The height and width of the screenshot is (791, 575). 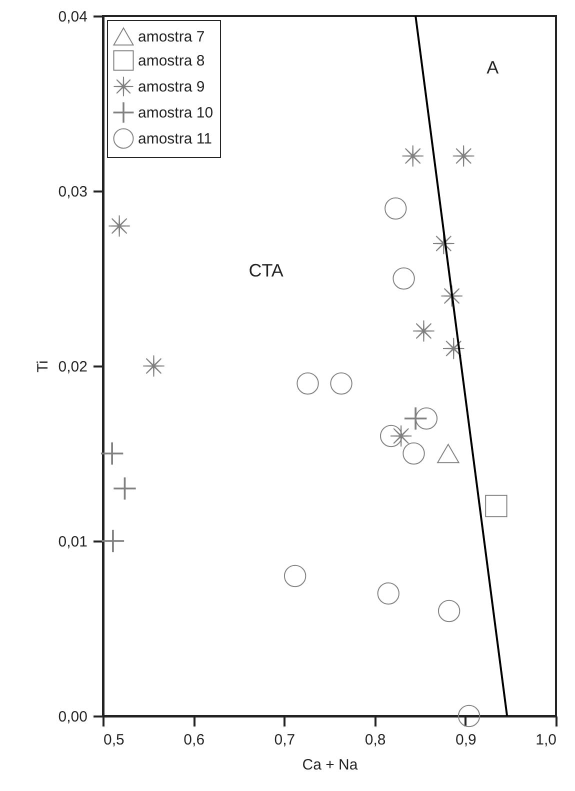 What do you see at coordinates (171, 87) in the screenshot?
I see `legend-label: amostra 9` at bounding box center [171, 87].